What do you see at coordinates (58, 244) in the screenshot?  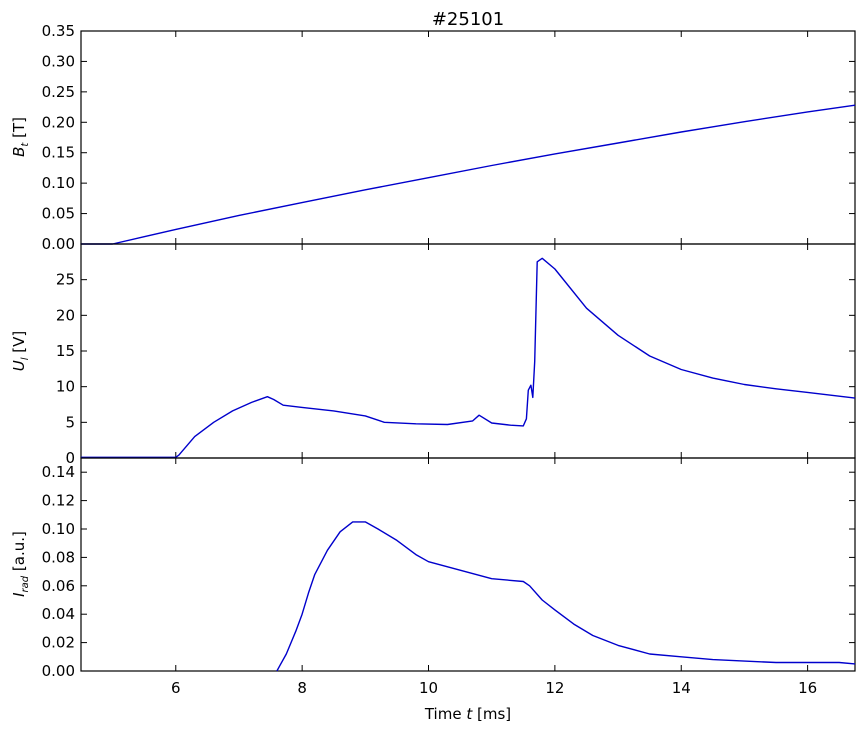 I see `y-tick-label-top: 0.00` at bounding box center [58, 244].